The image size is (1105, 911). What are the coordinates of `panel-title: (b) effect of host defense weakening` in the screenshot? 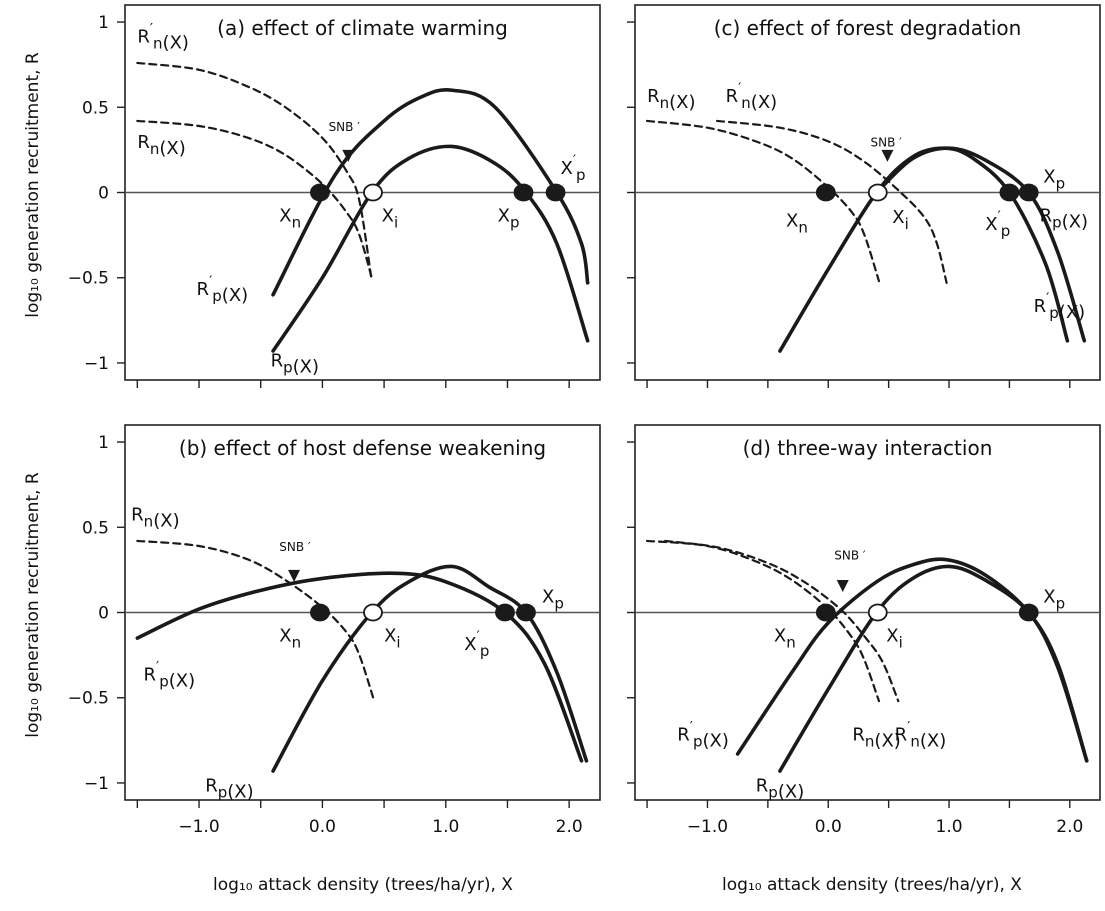 It's located at (362, 448).